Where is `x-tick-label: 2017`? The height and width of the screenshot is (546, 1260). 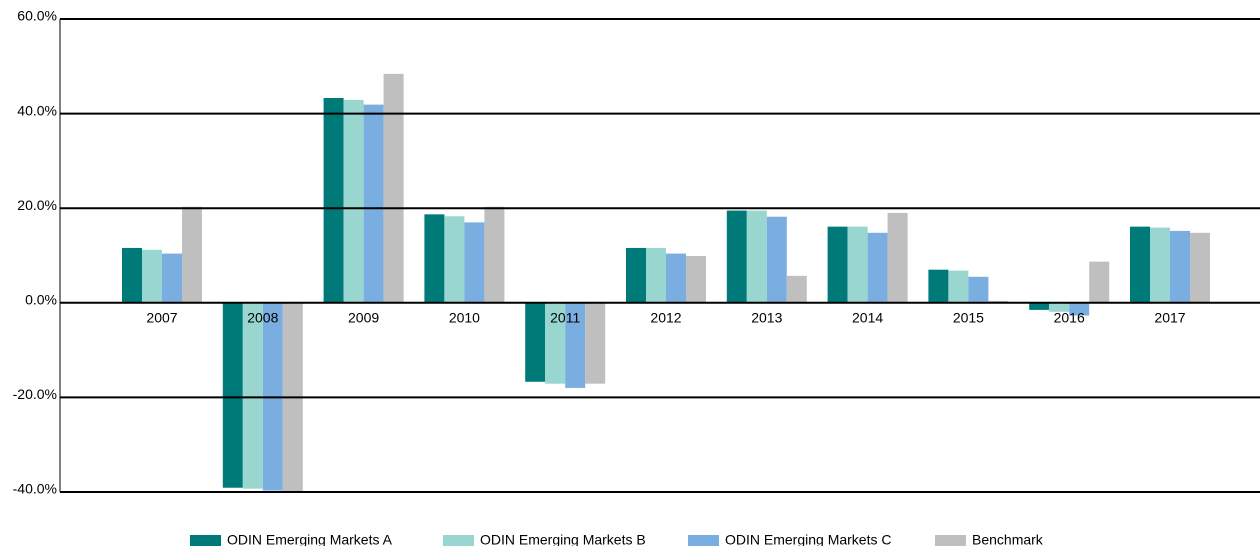
x-tick-label: 2017 is located at coordinates (1169, 318).